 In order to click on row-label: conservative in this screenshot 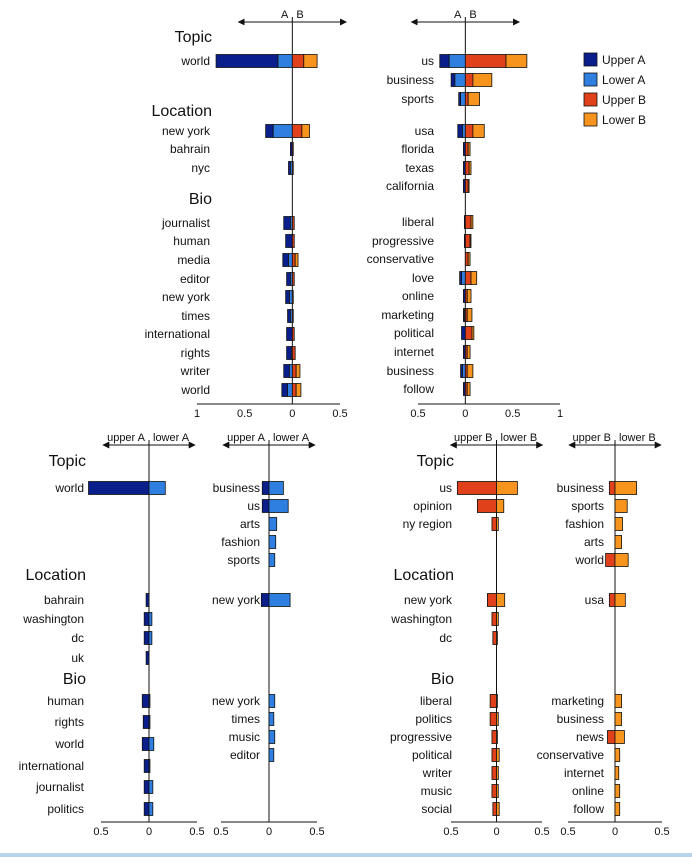, I will do `click(571, 755)`.